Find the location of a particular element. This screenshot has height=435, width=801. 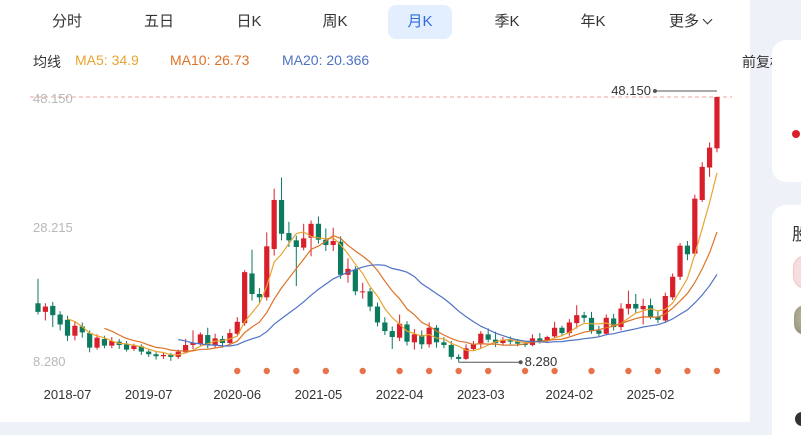

side-title: 股 is located at coordinates (796, 234).